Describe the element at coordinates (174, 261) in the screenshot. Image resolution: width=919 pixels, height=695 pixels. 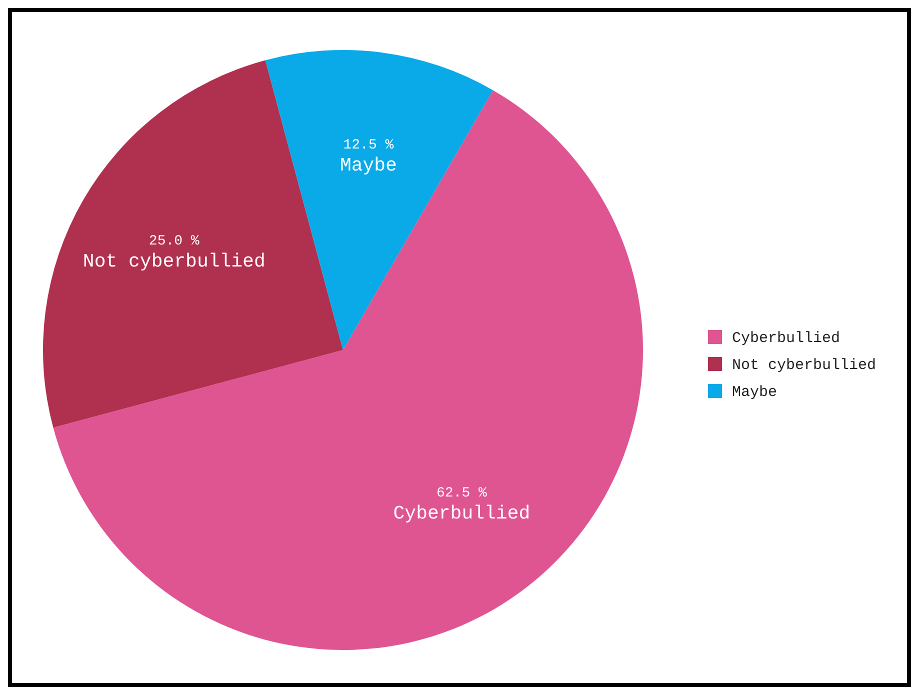
I see `slice-label: Not cyberbullied` at that location.